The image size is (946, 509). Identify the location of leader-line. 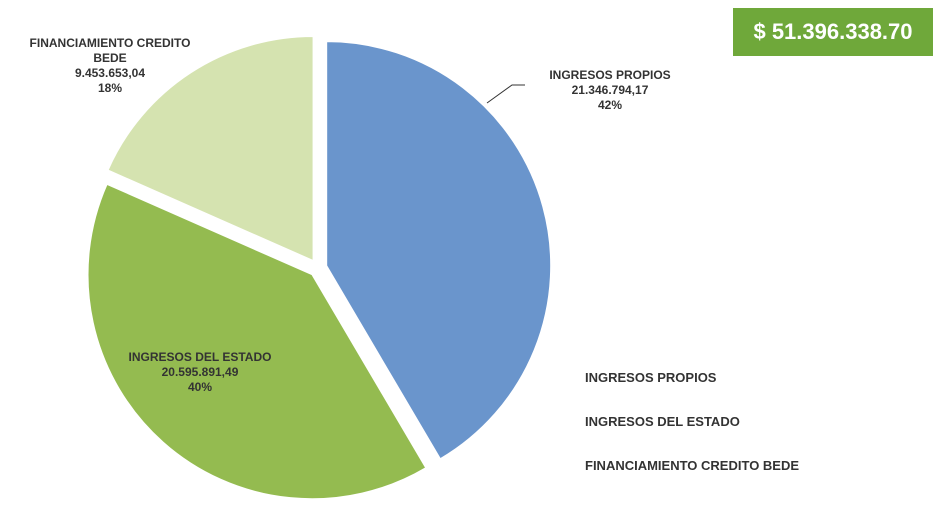
(505, 94).